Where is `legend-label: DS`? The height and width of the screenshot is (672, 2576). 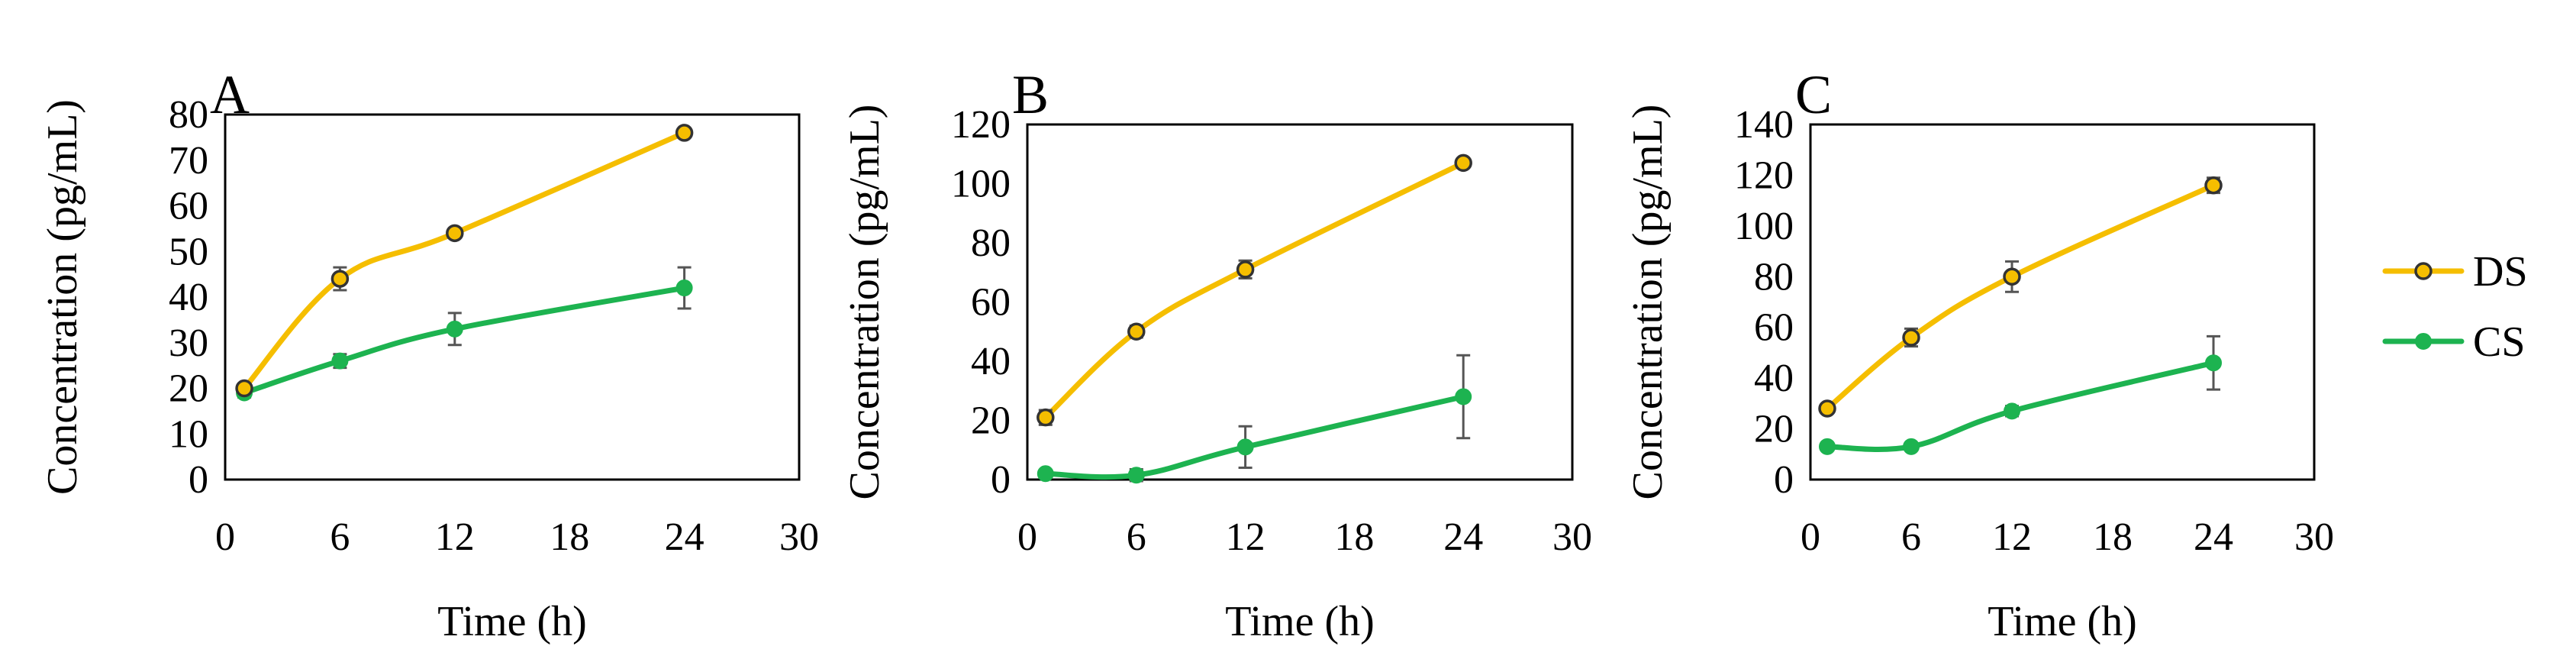
legend-label: DS is located at coordinates (2500, 272).